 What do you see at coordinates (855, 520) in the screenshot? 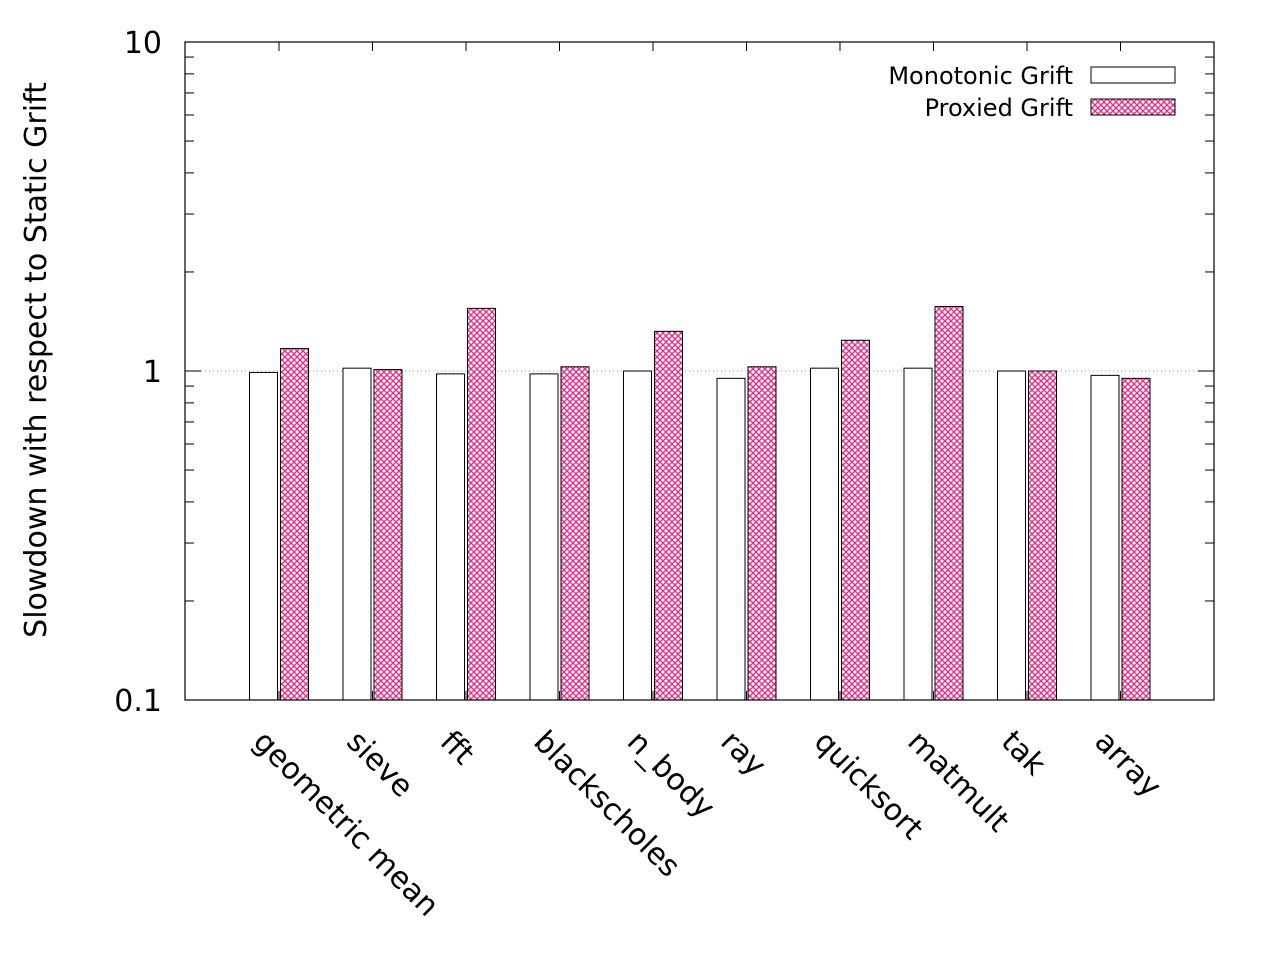
I see `bar-proxied-quicksort` at bounding box center [855, 520].